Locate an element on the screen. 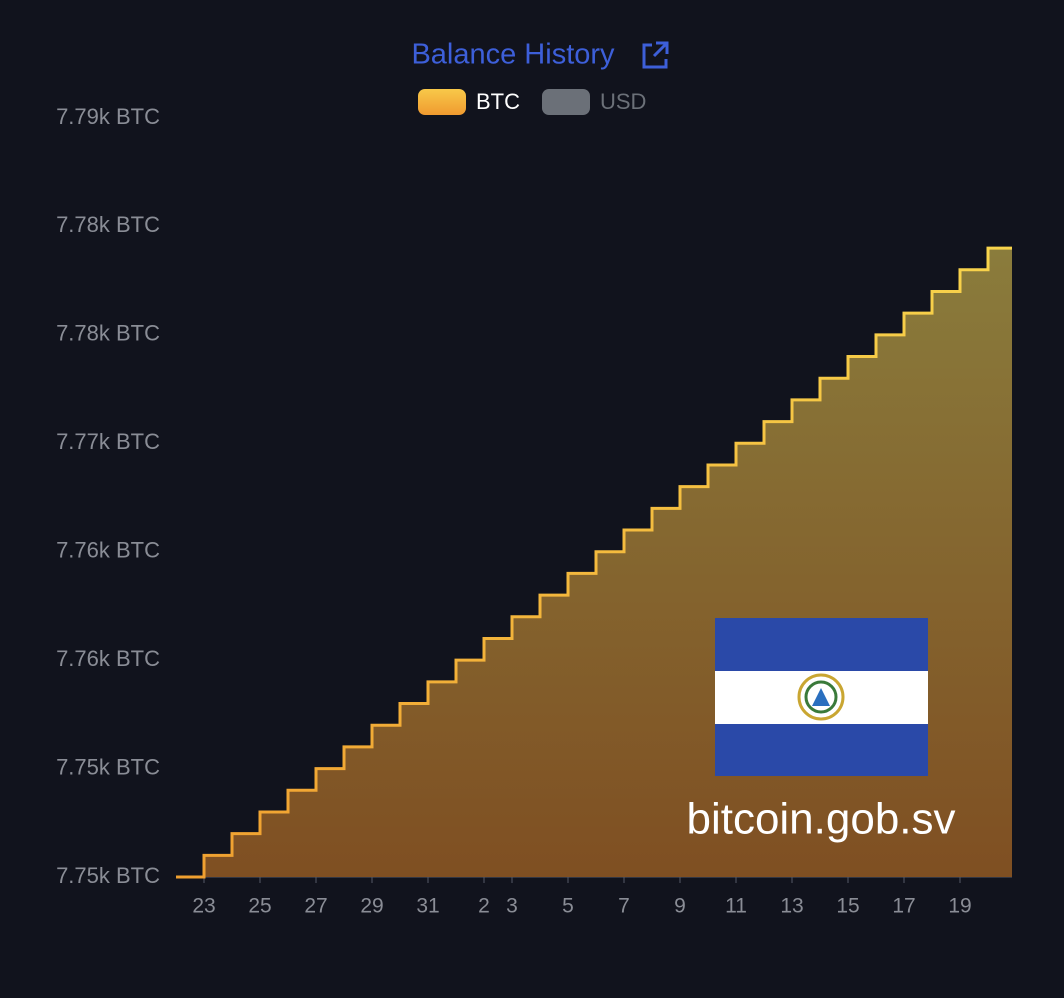 Image resolution: width=1064 pixels, height=998 pixels. flag is located at coordinates (821, 697).